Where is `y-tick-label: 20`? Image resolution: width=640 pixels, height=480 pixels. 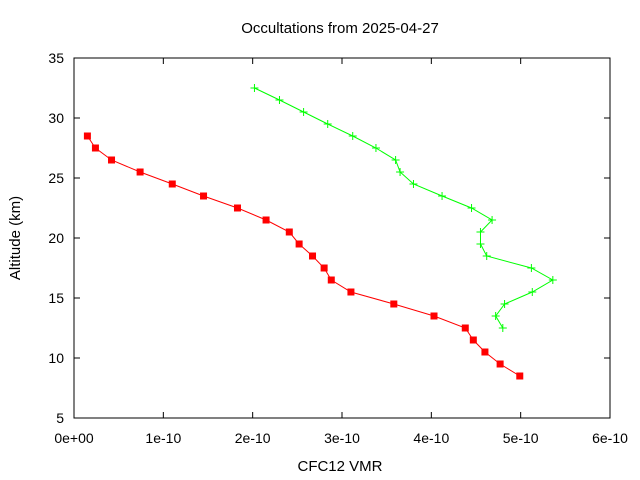
y-tick-label: 20 is located at coordinates (56, 238).